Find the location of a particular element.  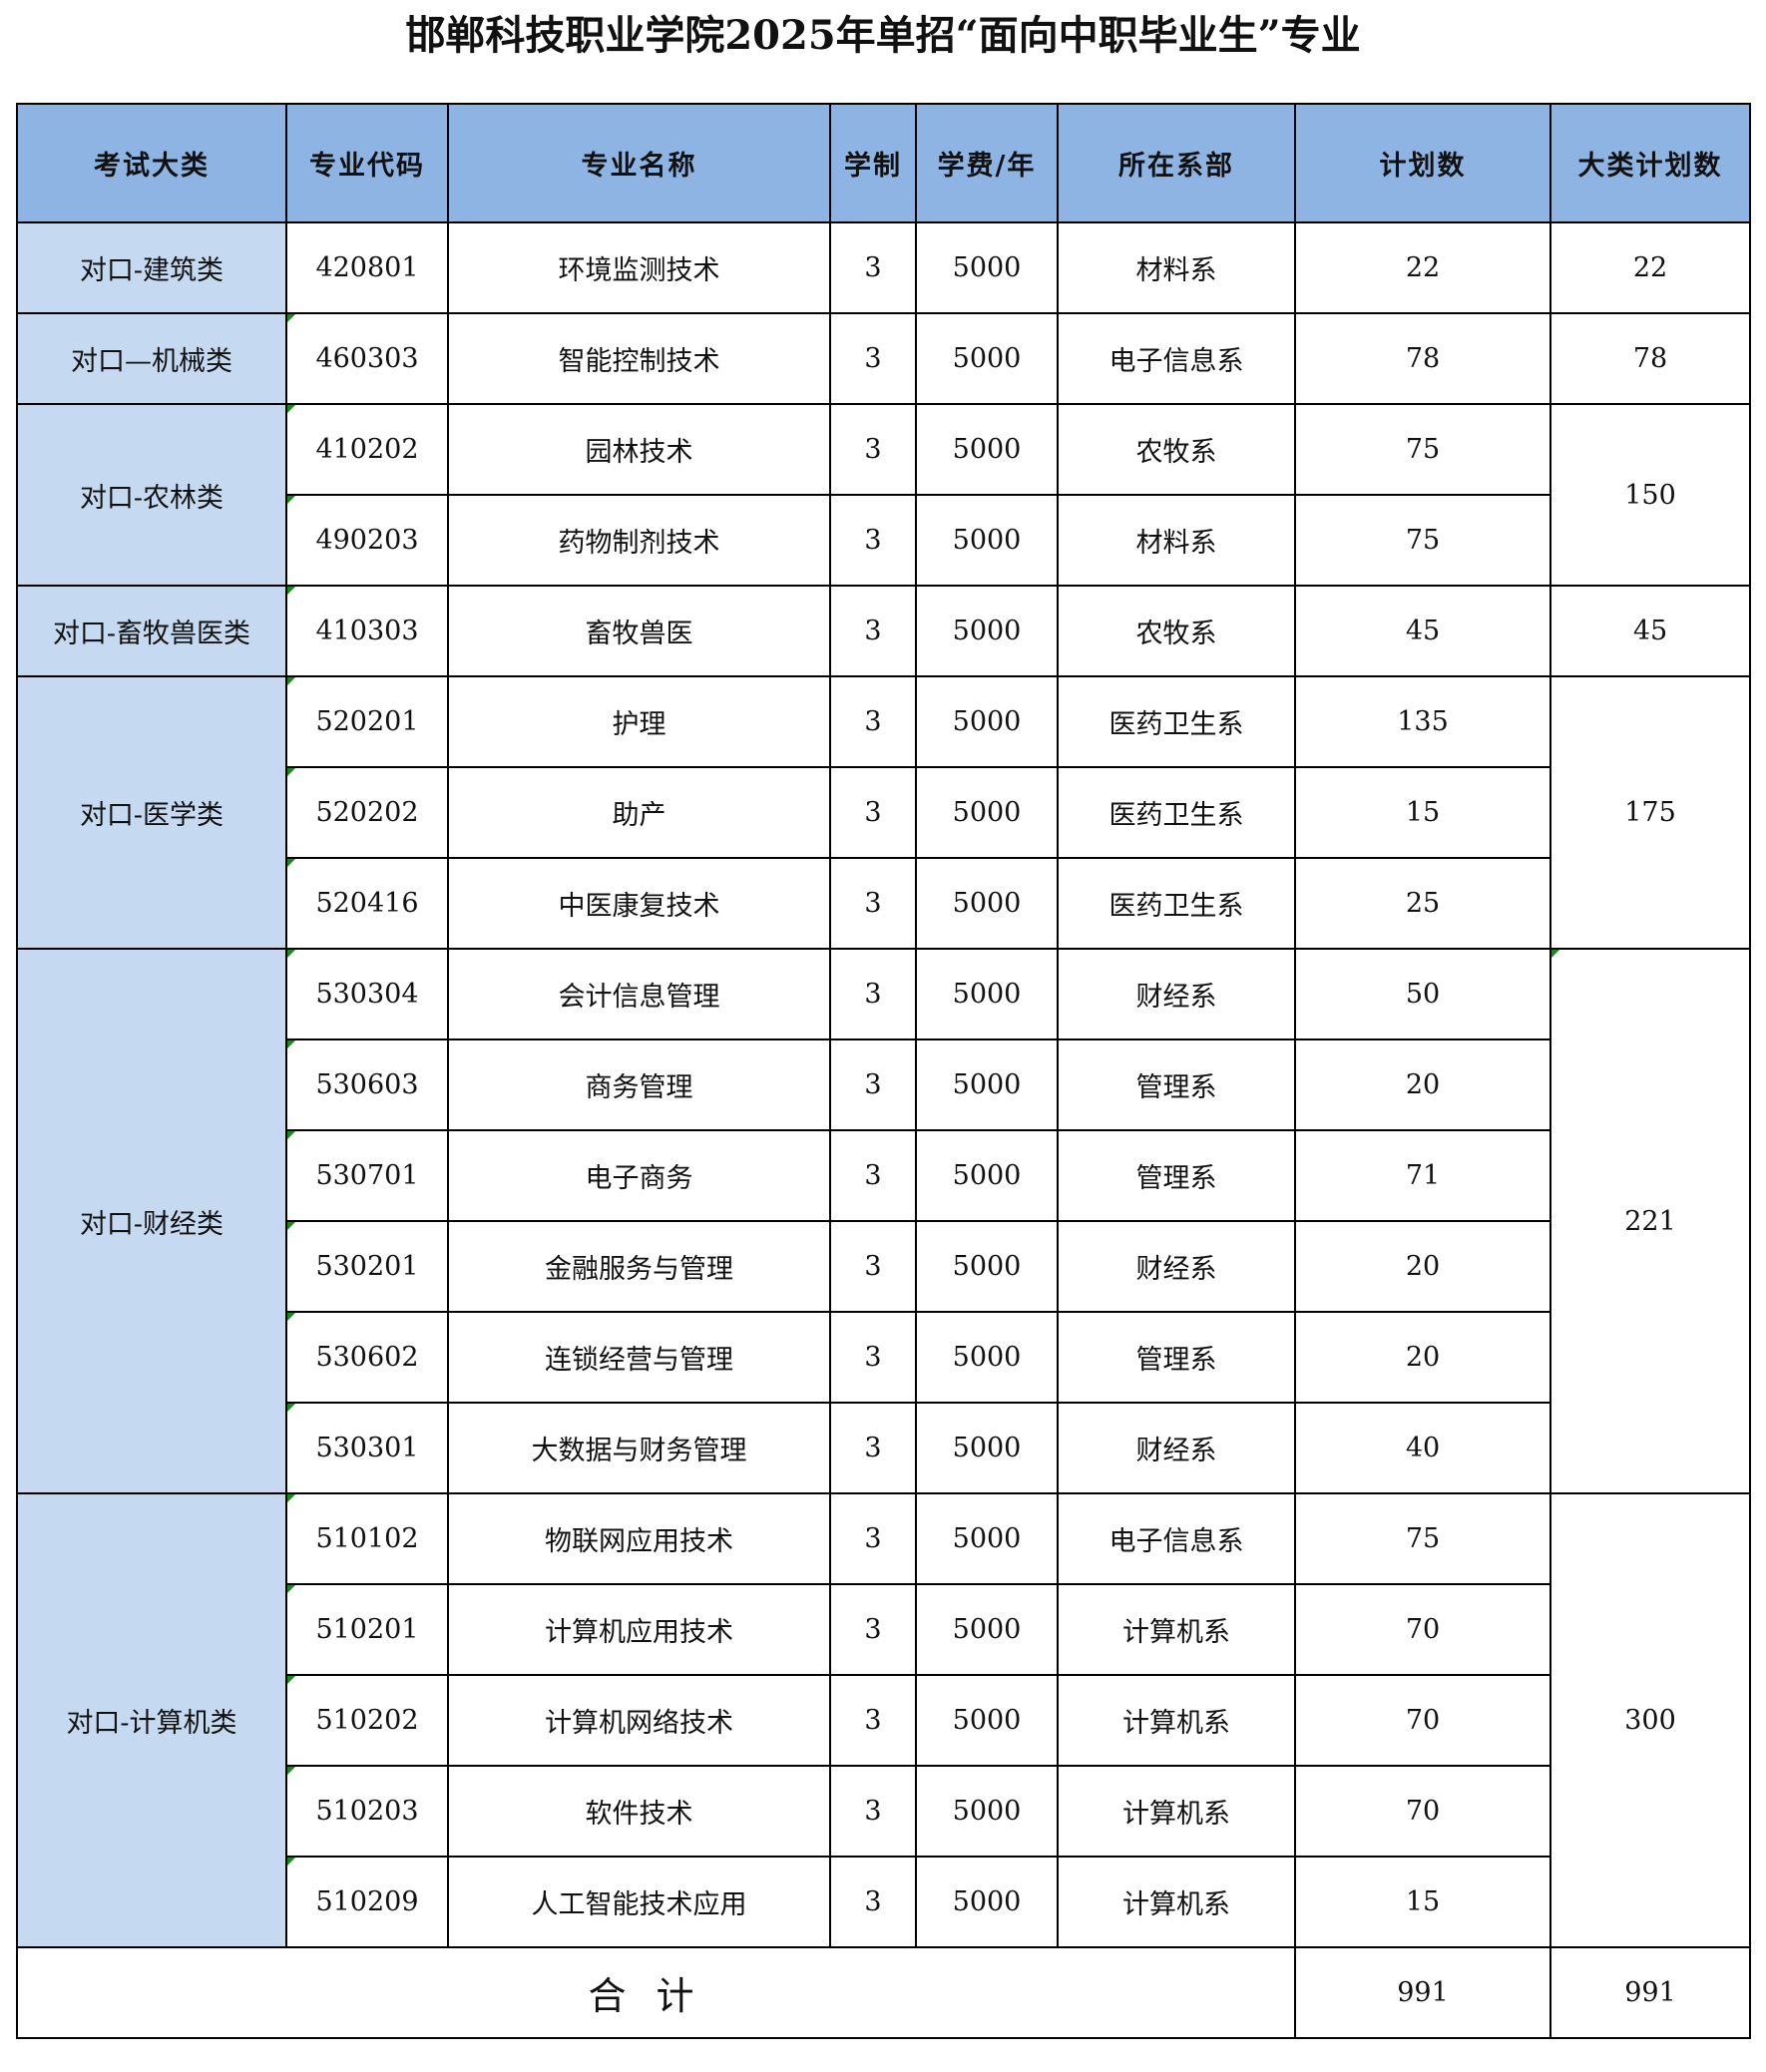

table-row: 490203 药物制剂技术 3 5000 材料系 75 is located at coordinates (883, 540).